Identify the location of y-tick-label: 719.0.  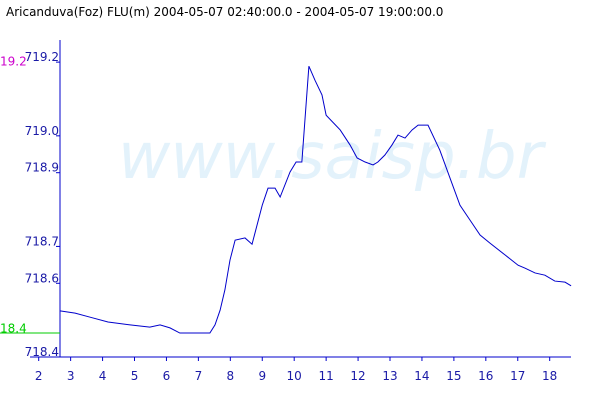
(42, 131).